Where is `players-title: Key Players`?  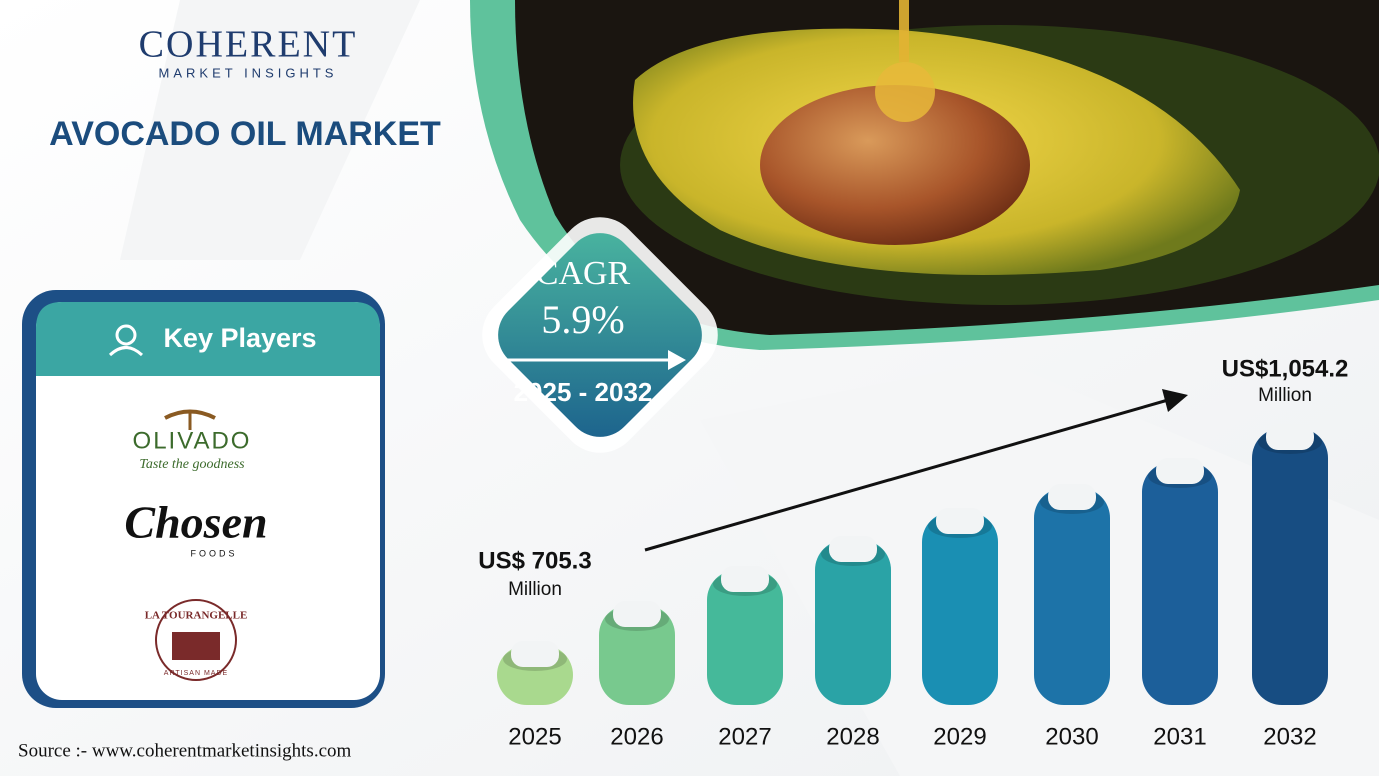
players-title: Key Players is located at coordinates (239, 338).